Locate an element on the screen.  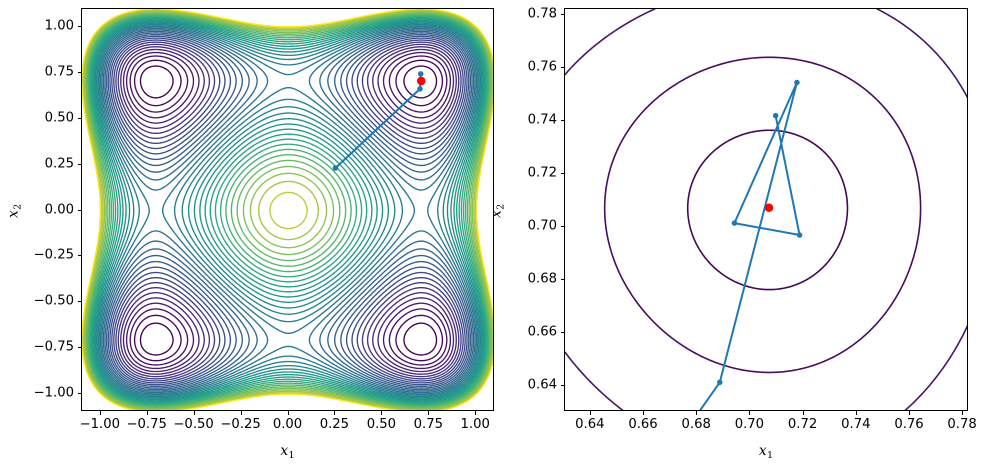
x-tick-label: 0.78 is located at coordinates (962, 424).